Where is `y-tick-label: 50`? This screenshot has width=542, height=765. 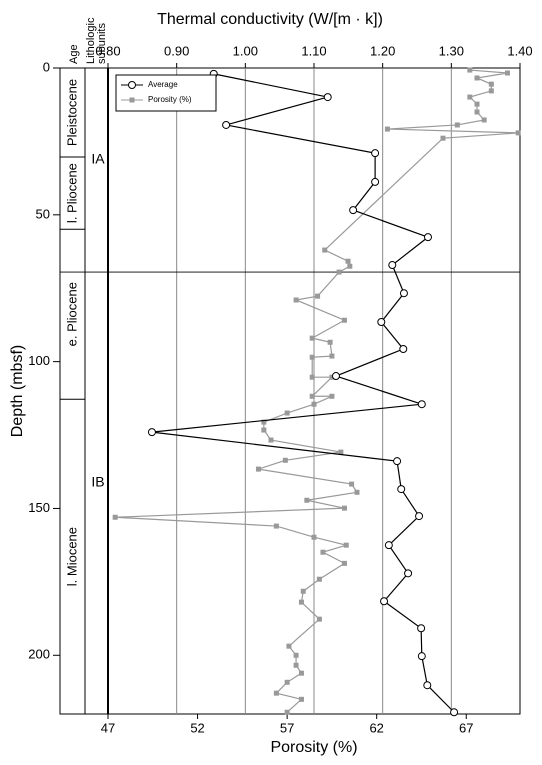
y-tick-label: 50 is located at coordinates (43, 213).